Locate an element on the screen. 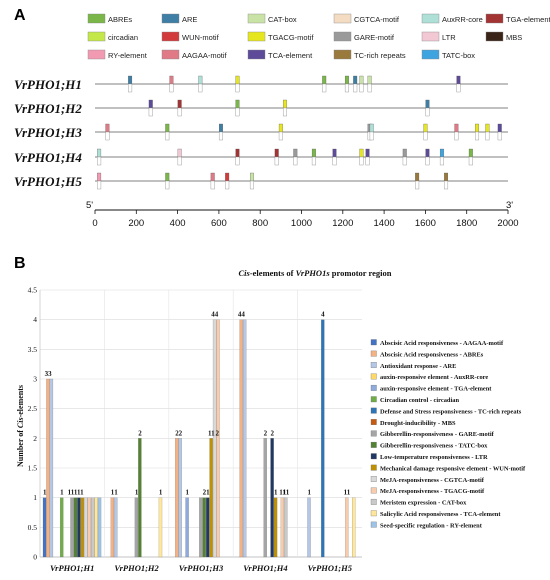 This screenshot has width=550, height=580. scale-tick-label: 1200 is located at coordinates (342, 223).